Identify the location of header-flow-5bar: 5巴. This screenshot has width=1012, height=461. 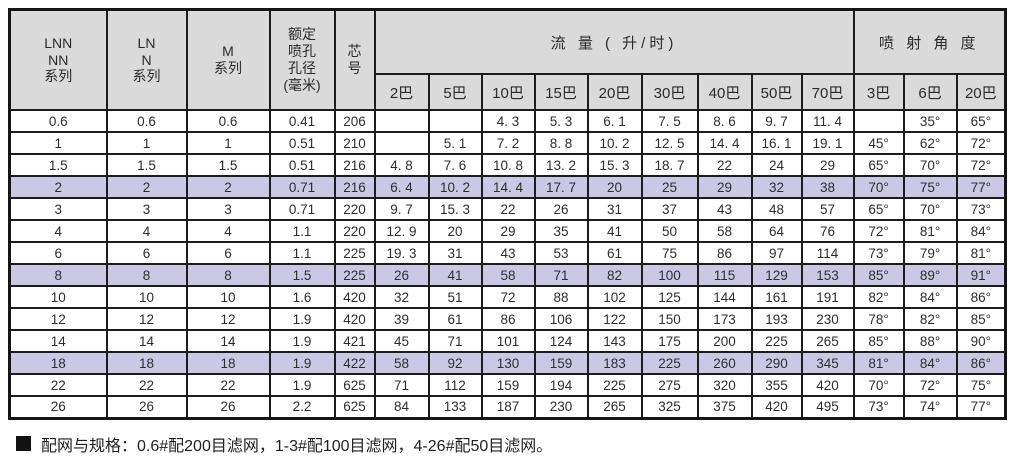
(455, 92).